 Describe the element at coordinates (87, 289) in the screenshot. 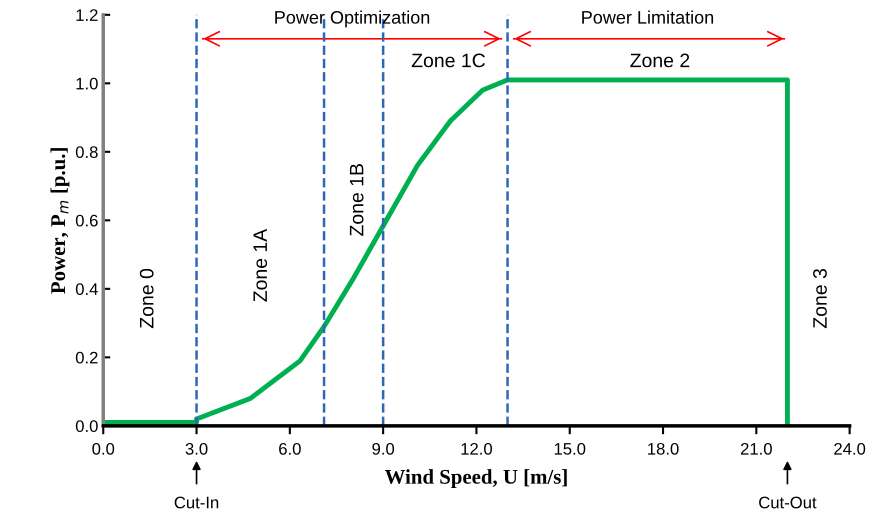

I see `y-tick-label: 0.4` at that location.